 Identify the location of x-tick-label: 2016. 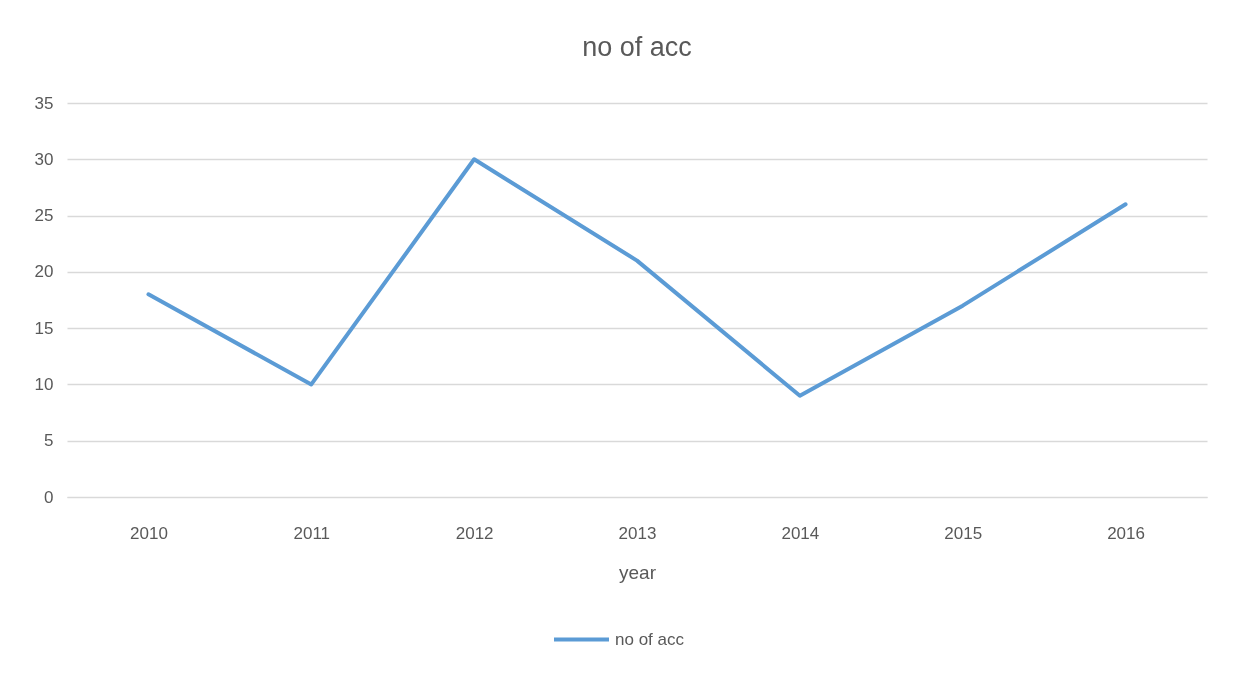
(1126, 533).